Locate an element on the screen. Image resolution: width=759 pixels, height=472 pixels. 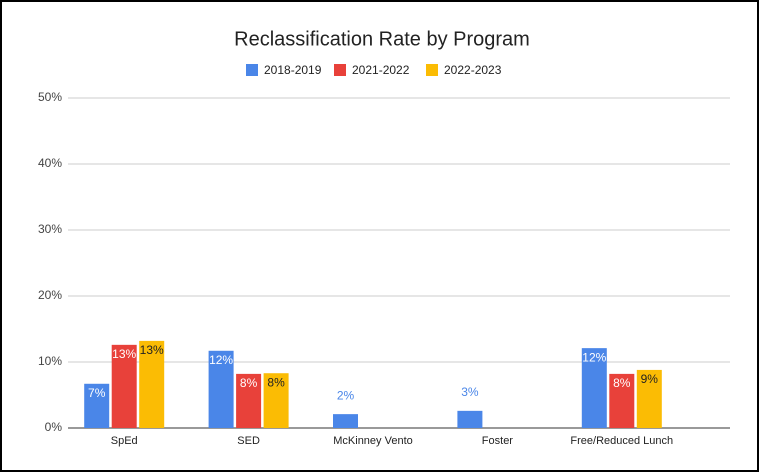
y-tick-label: 30% is located at coordinates (50, 229).